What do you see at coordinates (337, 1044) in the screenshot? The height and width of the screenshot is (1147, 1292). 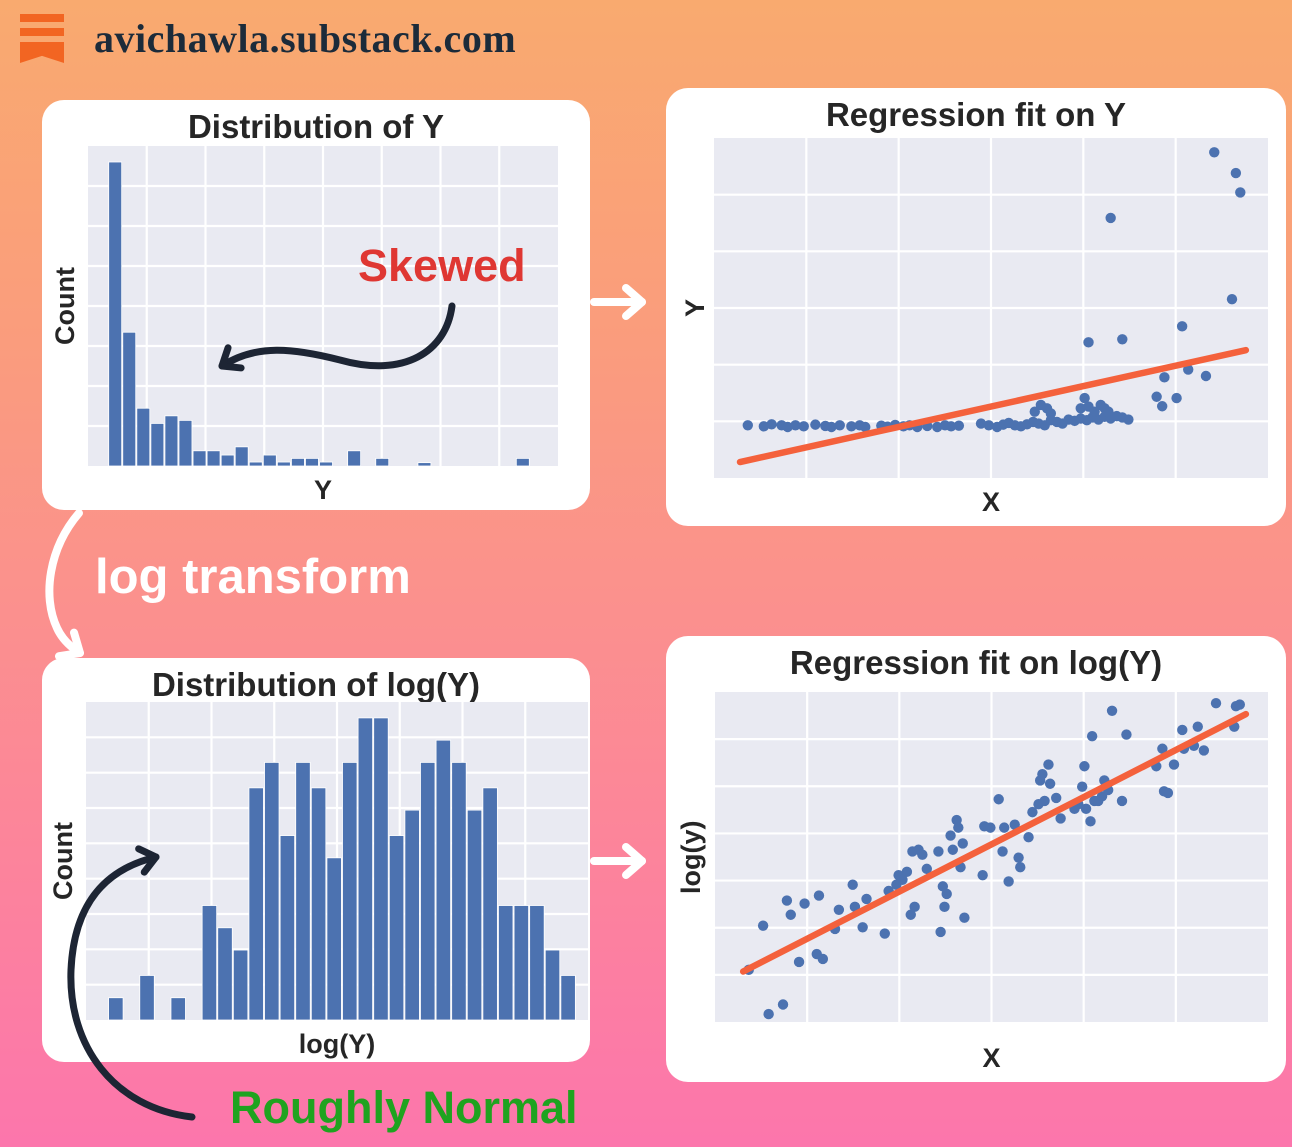 I see `x-axis-label: log(Y)` at bounding box center [337, 1044].